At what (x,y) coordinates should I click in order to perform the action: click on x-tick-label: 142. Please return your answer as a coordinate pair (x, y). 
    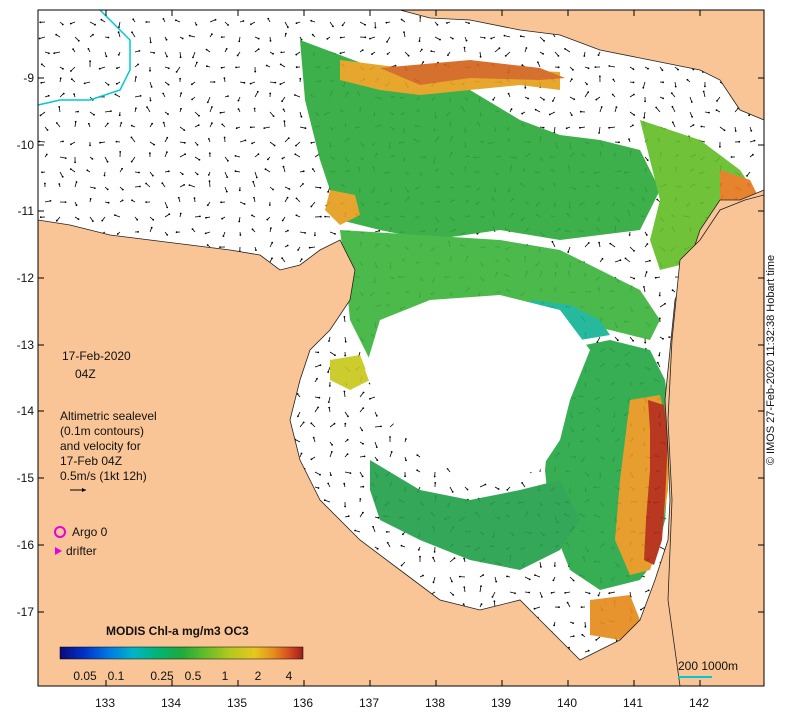
    Looking at the image, I should click on (699, 703).